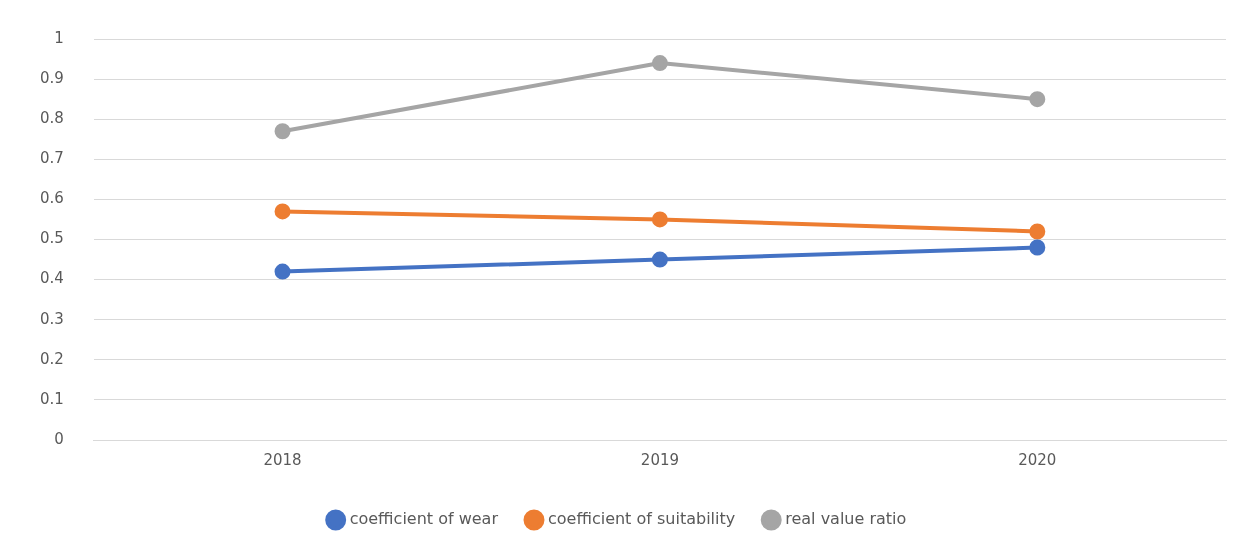 This screenshot has width=1236, height=544. What do you see at coordinates (52, 238) in the screenshot?
I see `y-tick-label: 0.5` at bounding box center [52, 238].